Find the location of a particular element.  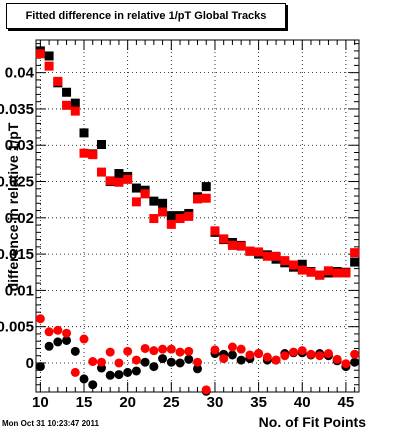

y-tick-label: 0.02 is located at coordinates (19, 218).